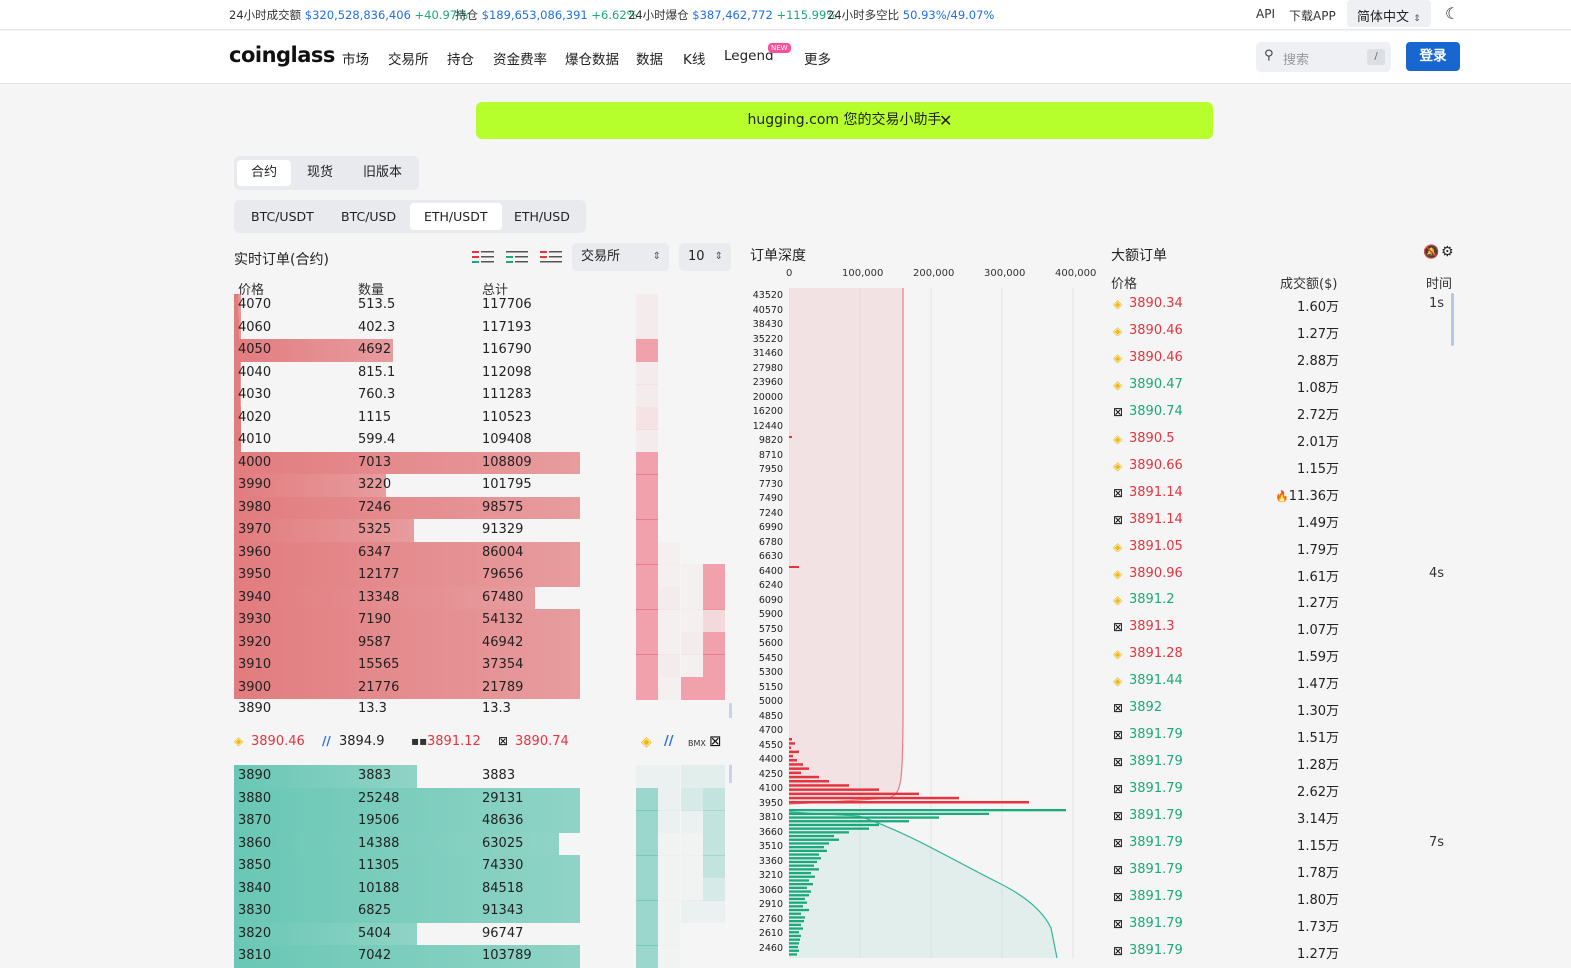 The width and height of the screenshot is (1571, 968). Describe the element at coordinates (407, 798) in the screenshot. I see `bid-row: 3880 25248 29131` at that location.